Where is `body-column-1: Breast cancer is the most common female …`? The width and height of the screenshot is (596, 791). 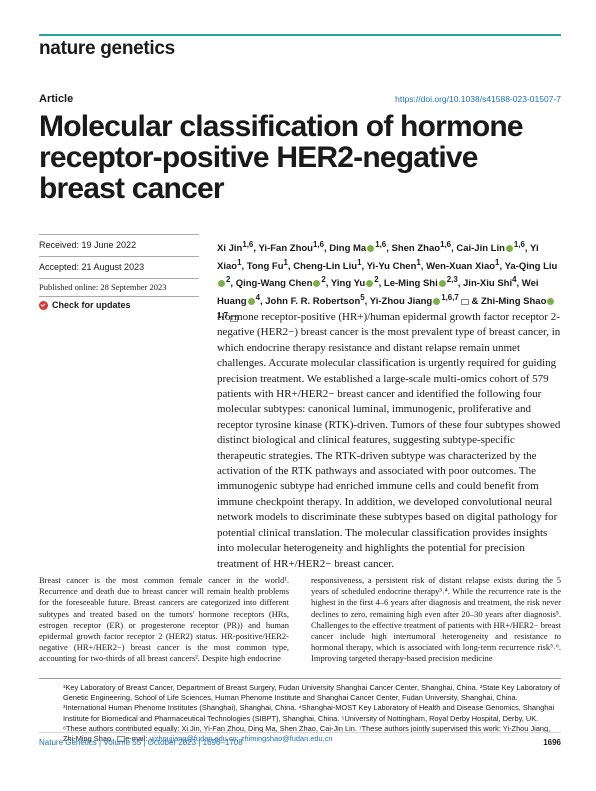 body-column-1: Breast cancer is the most common female … is located at coordinates (164, 619).